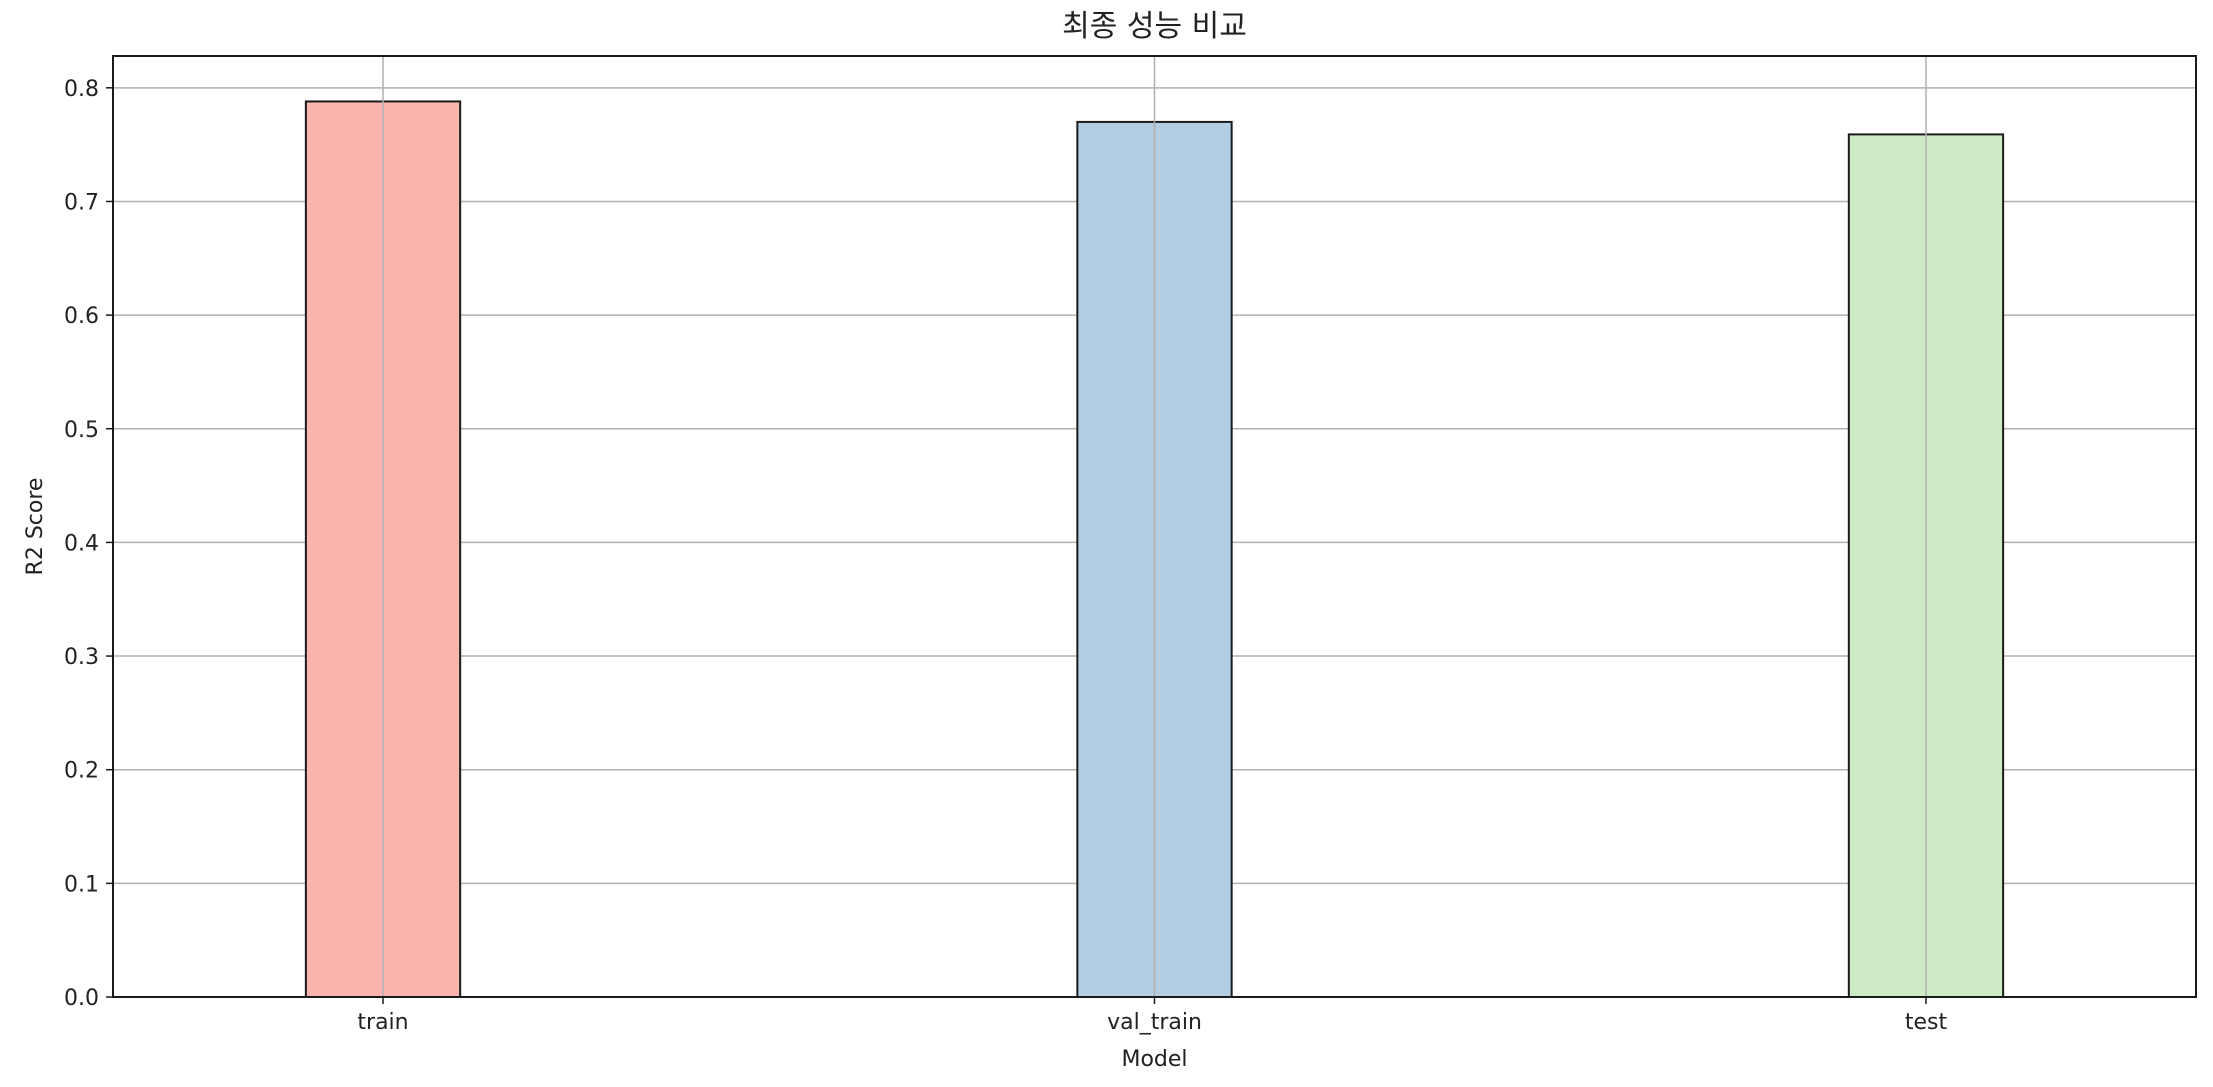 The height and width of the screenshot is (1087, 2213). I want to click on y-tick-label: 0.8, so click(81, 89).